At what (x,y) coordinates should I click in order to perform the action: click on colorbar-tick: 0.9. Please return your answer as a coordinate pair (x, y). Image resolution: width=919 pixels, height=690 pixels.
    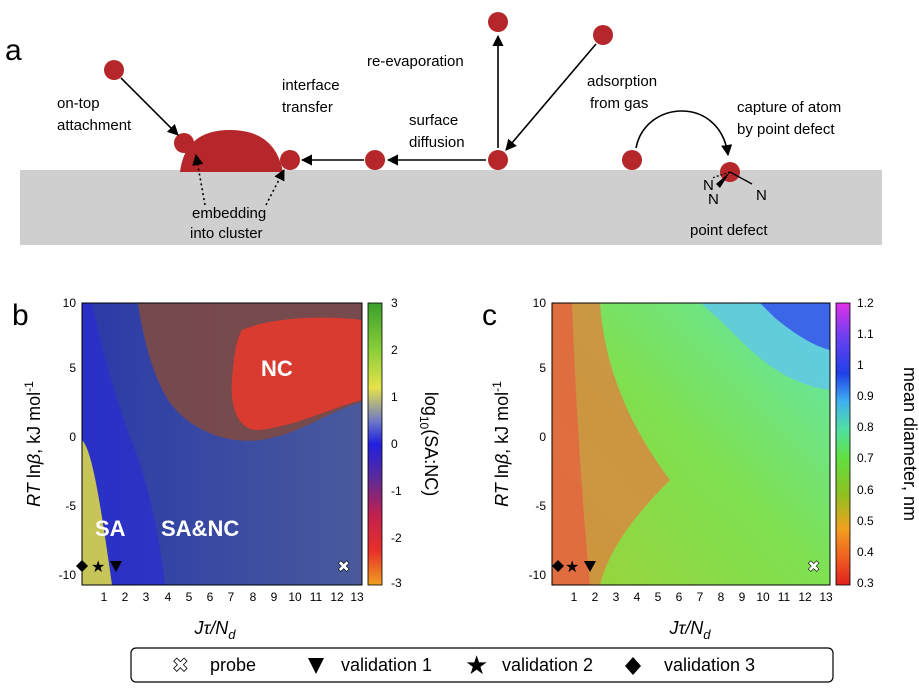
    Looking at the image, I should click on (865, 396).